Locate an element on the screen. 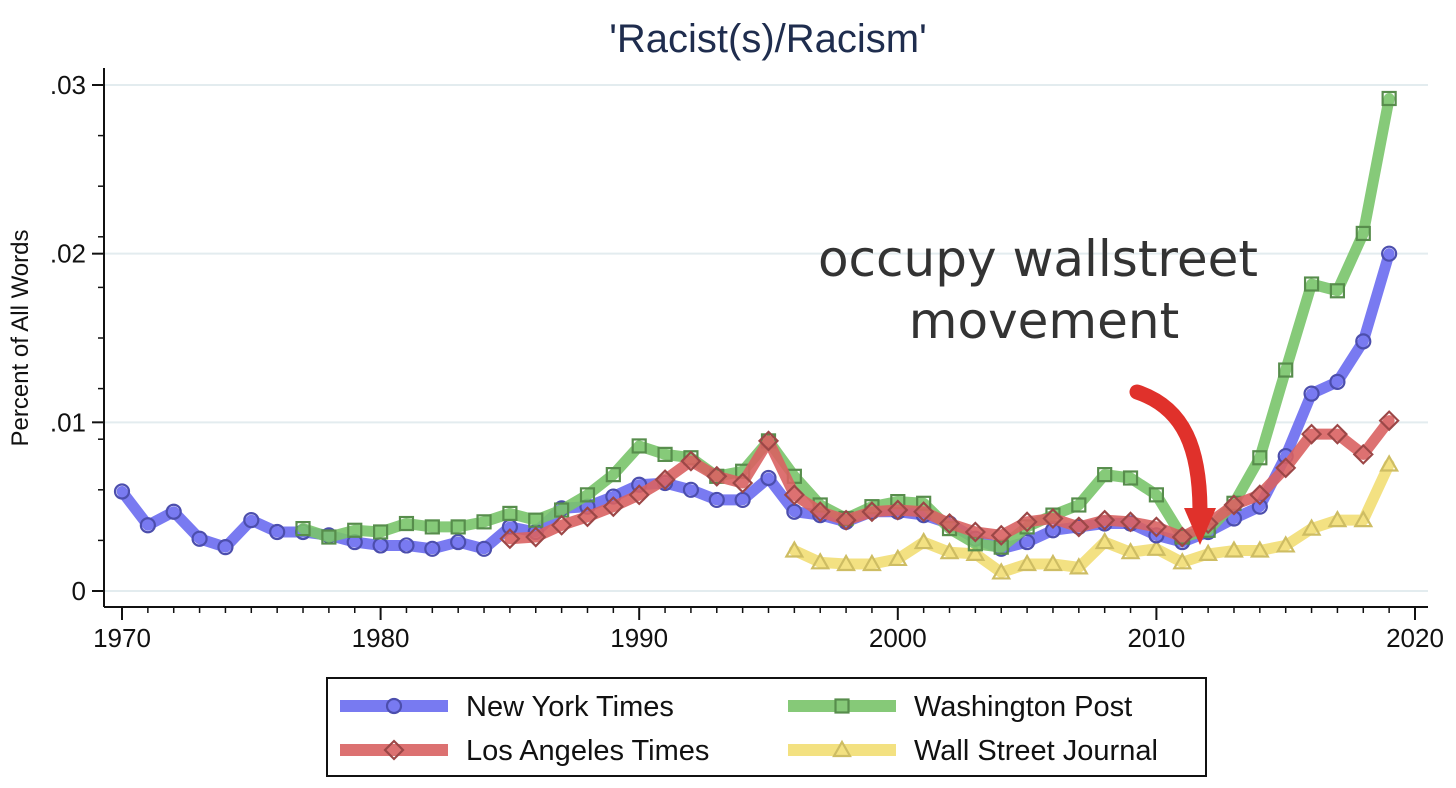  x-tick-label: 1990 is located at coordinates (639, 638).